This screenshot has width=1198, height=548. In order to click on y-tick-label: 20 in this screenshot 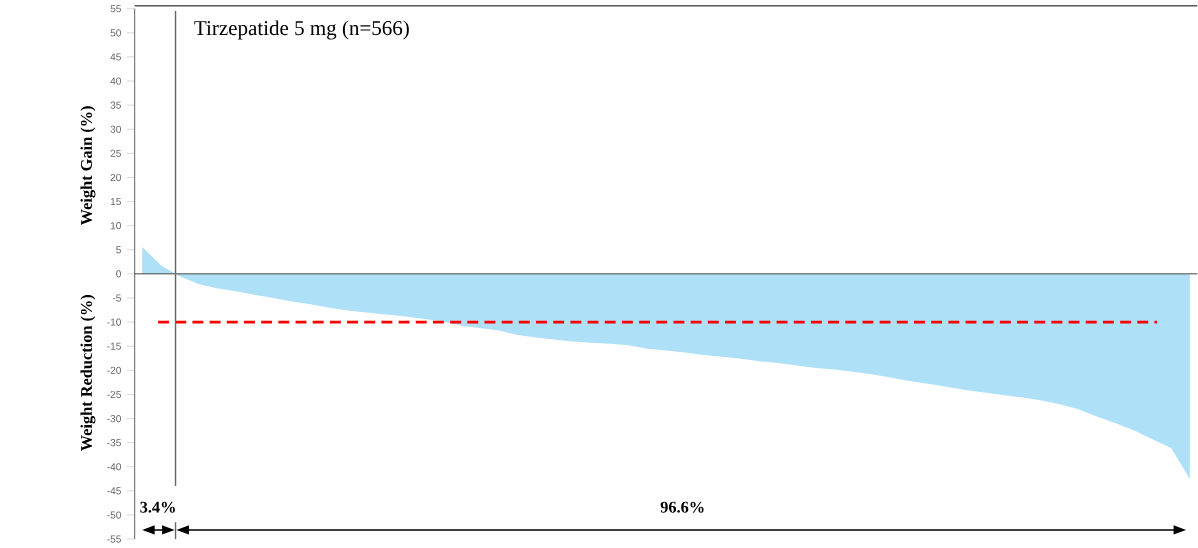, I will do `click(115, 178)`.